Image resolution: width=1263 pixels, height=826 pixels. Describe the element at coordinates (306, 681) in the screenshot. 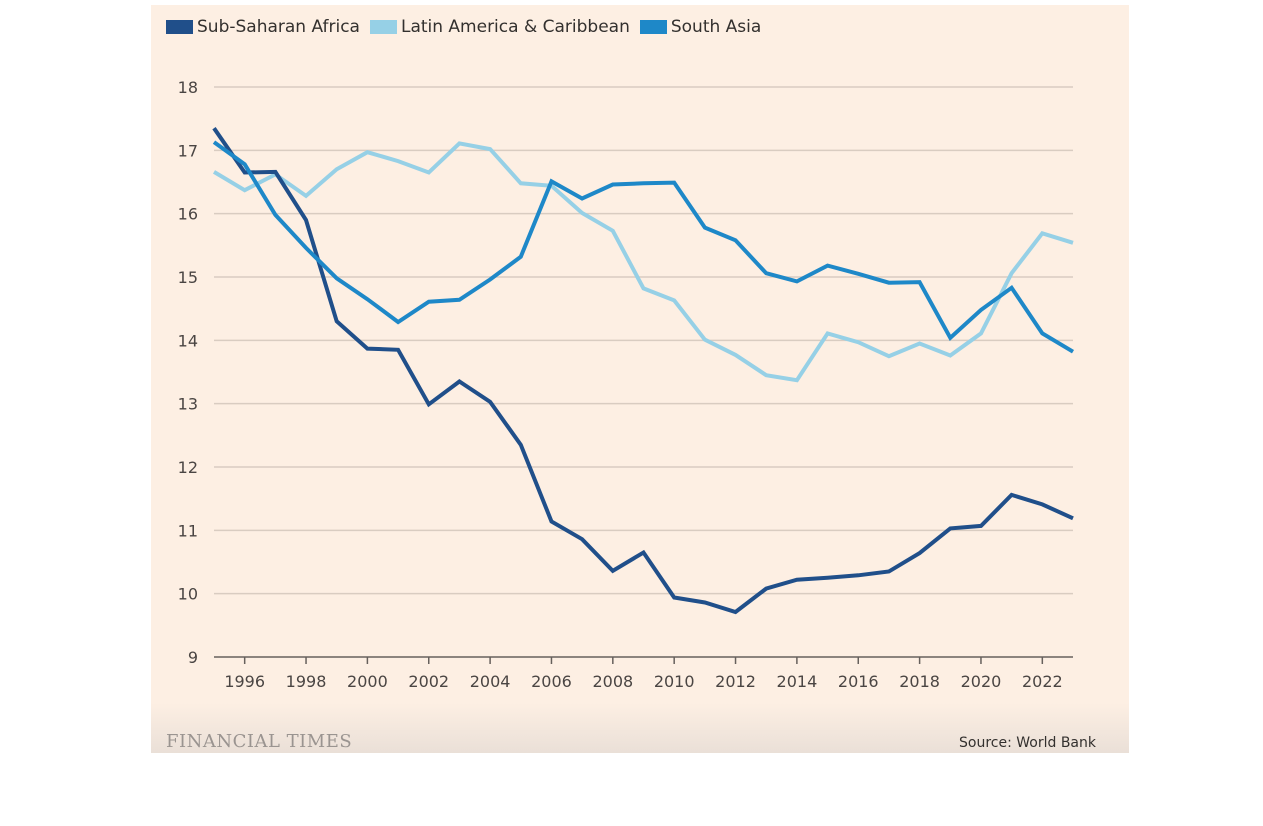

I see `x-tick-label: 1998` at that location.